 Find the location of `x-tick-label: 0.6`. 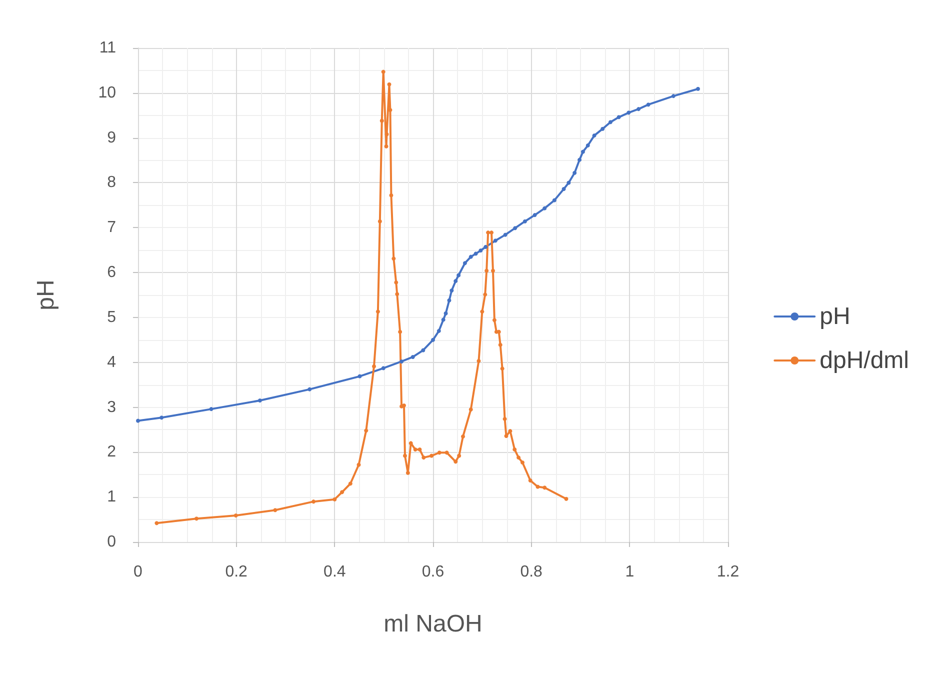

x-tick-label: 0.6 is located at coordinates (433, 572).